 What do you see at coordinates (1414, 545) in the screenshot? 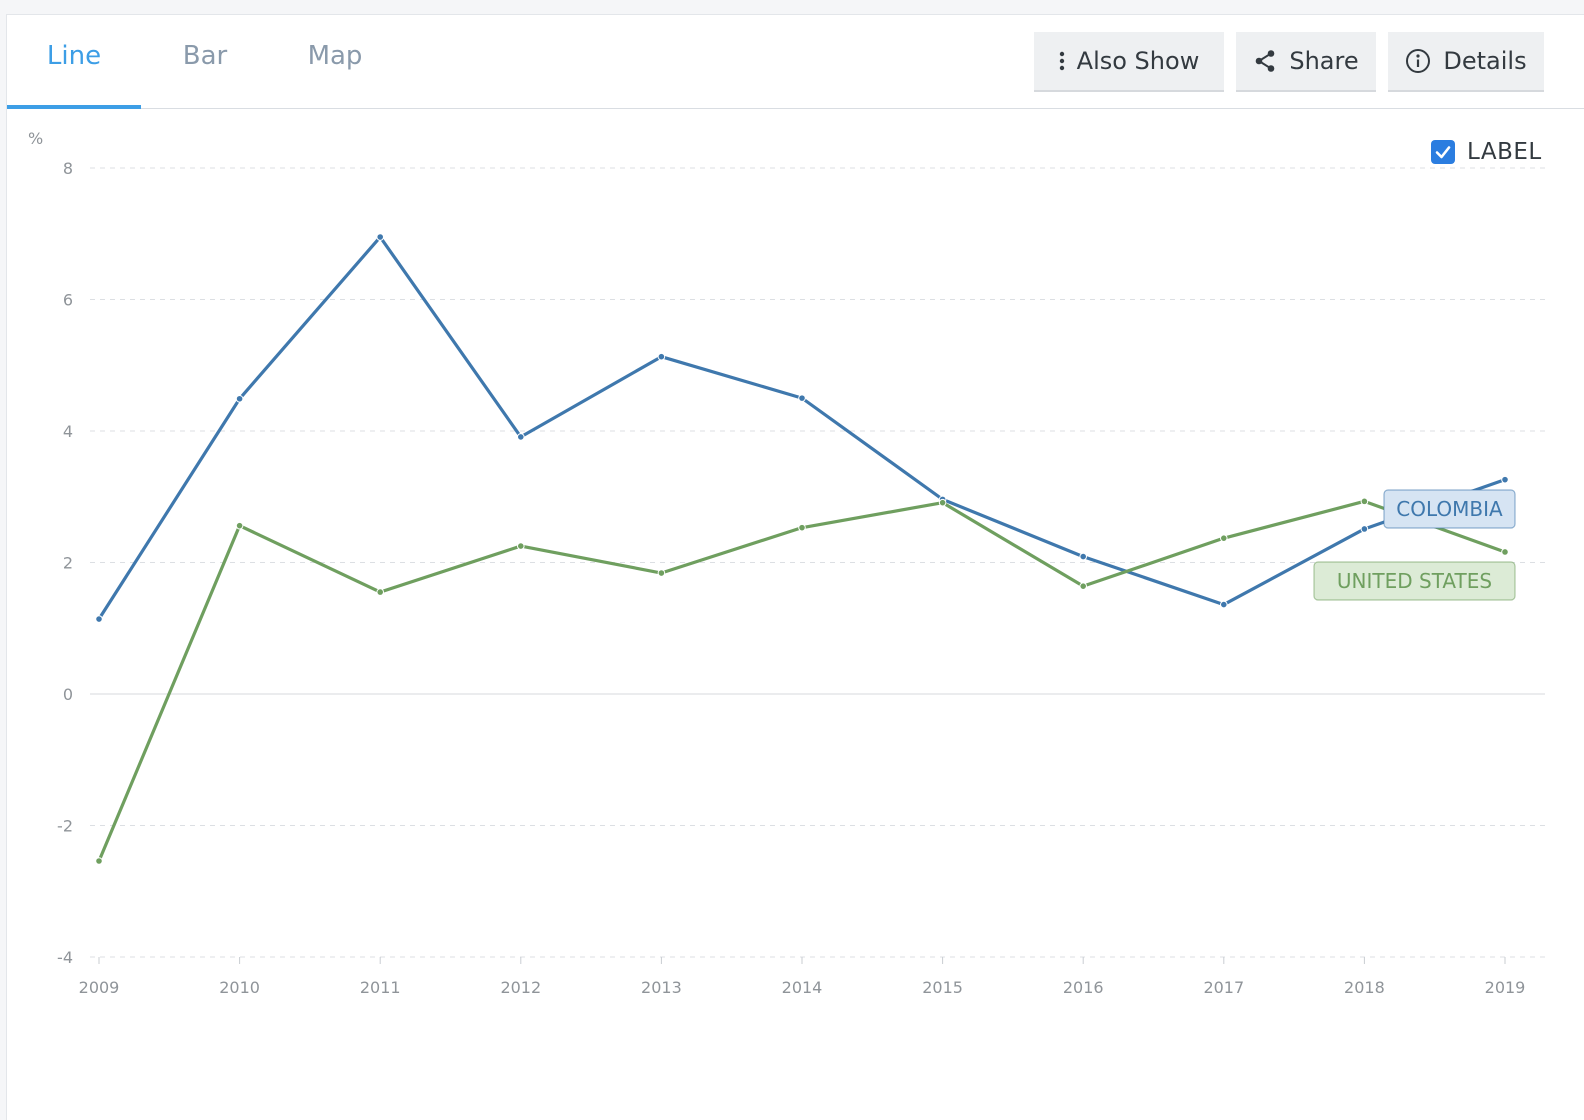
I see `series-labels: COLOMBIA UNITED STATES` at bounding box center [1414, 545].